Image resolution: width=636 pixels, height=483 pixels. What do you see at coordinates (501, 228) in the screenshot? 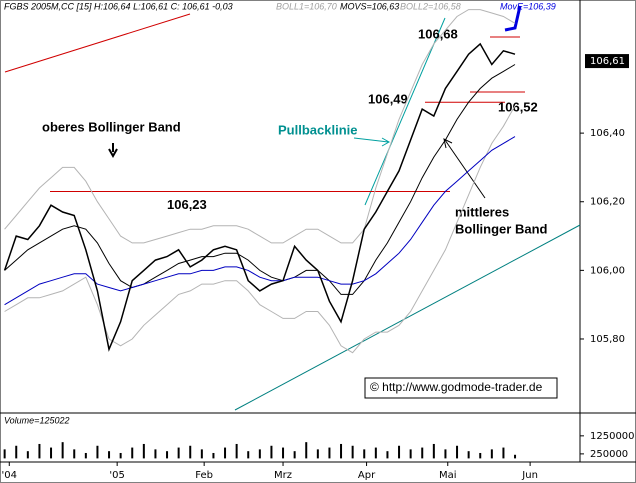
I see `annotation: Bollinger Band` at bounding box center [501, 228].